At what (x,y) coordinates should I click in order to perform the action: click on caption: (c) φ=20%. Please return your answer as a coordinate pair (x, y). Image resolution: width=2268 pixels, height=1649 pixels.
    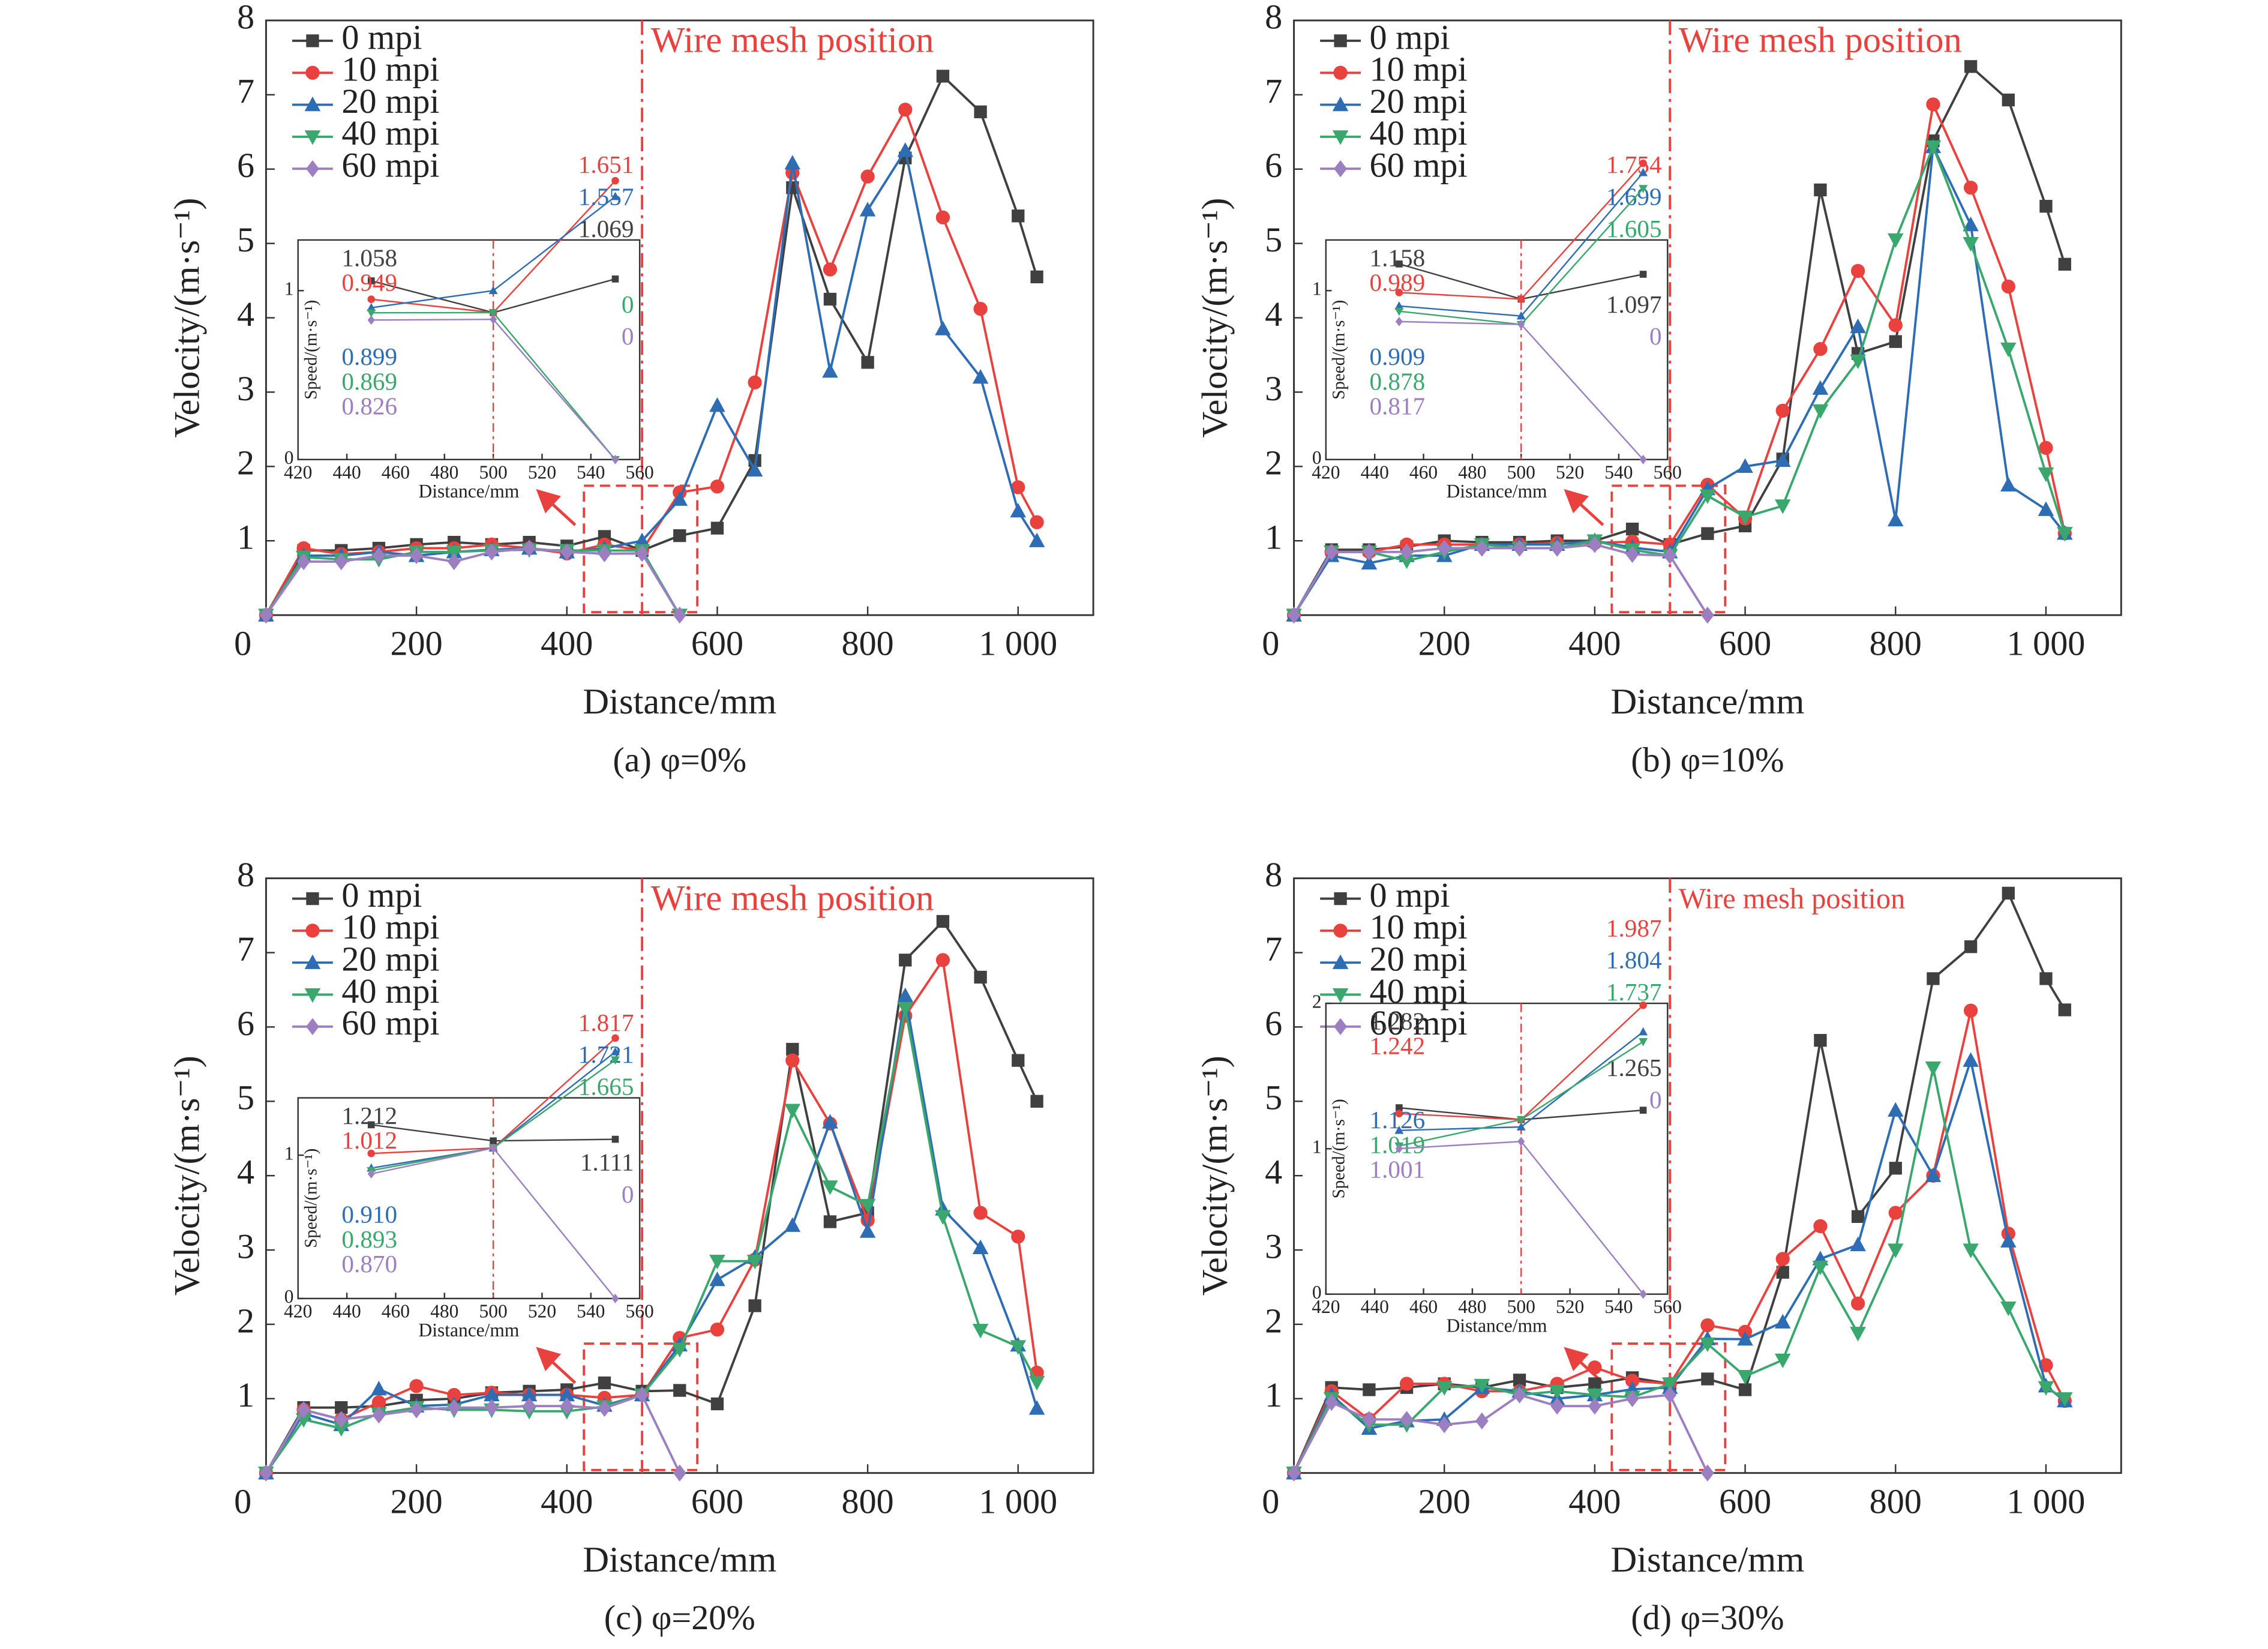
    Looking at the image, I should click on (679, 1617).